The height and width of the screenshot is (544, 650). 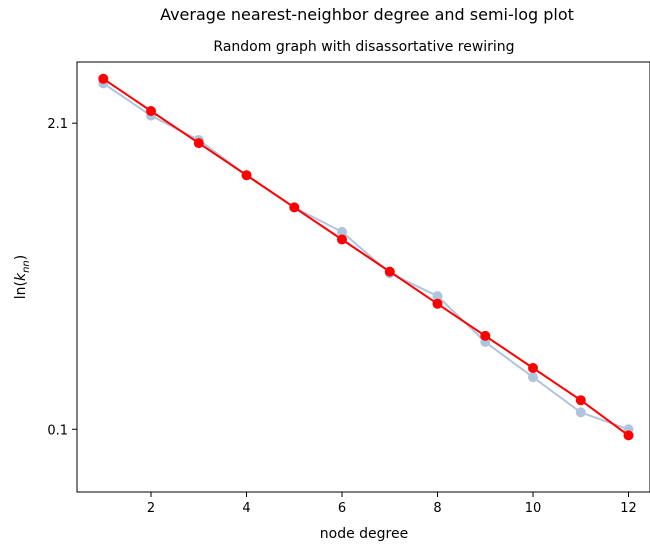 I want to click on x-tick-label: 12, so click(x=628, y=508).